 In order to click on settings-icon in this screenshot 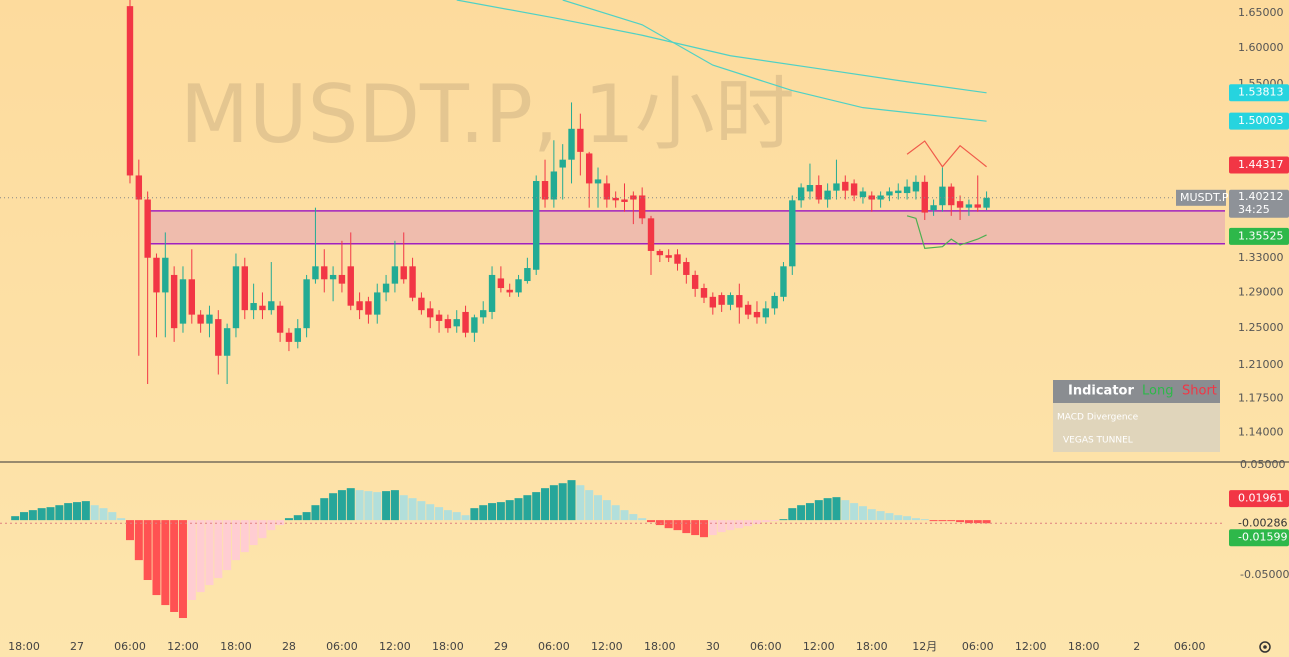, I will do `click(1265, 647)`.